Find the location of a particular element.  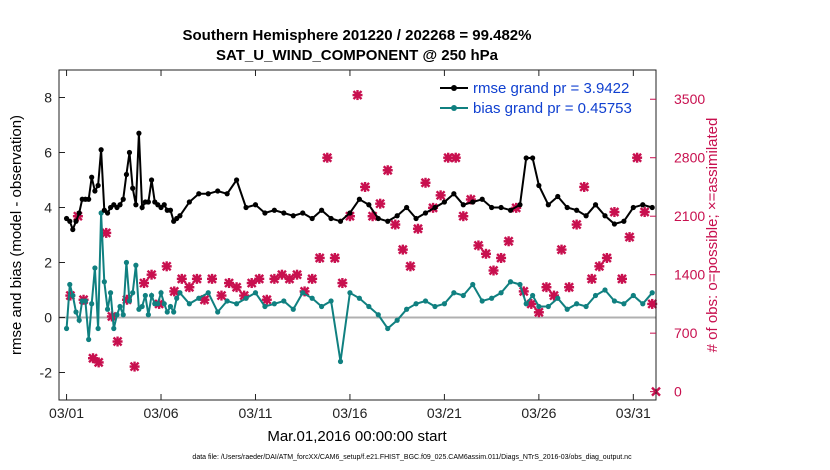

legend-bias-label: bias grand pr = 0.45753 is located at coordinates (552, 108).